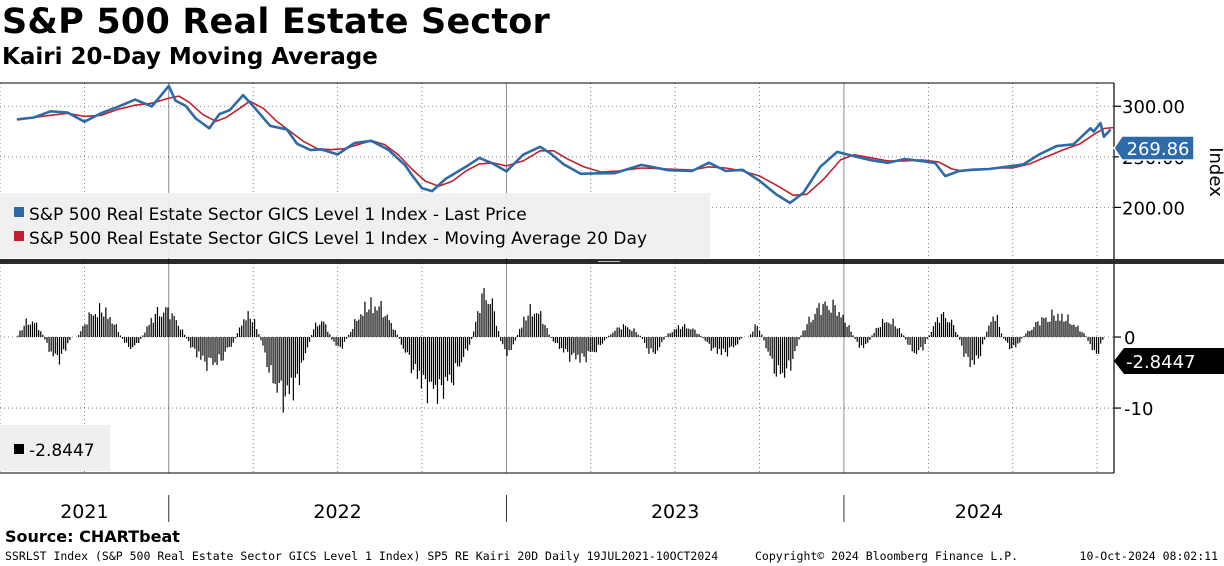 The height and width of the screenshot is (566, 1224). Describe the element at coordinates (1129, 338) in the screenshot. I see `kairi-y-tick-label: 0` at that location.